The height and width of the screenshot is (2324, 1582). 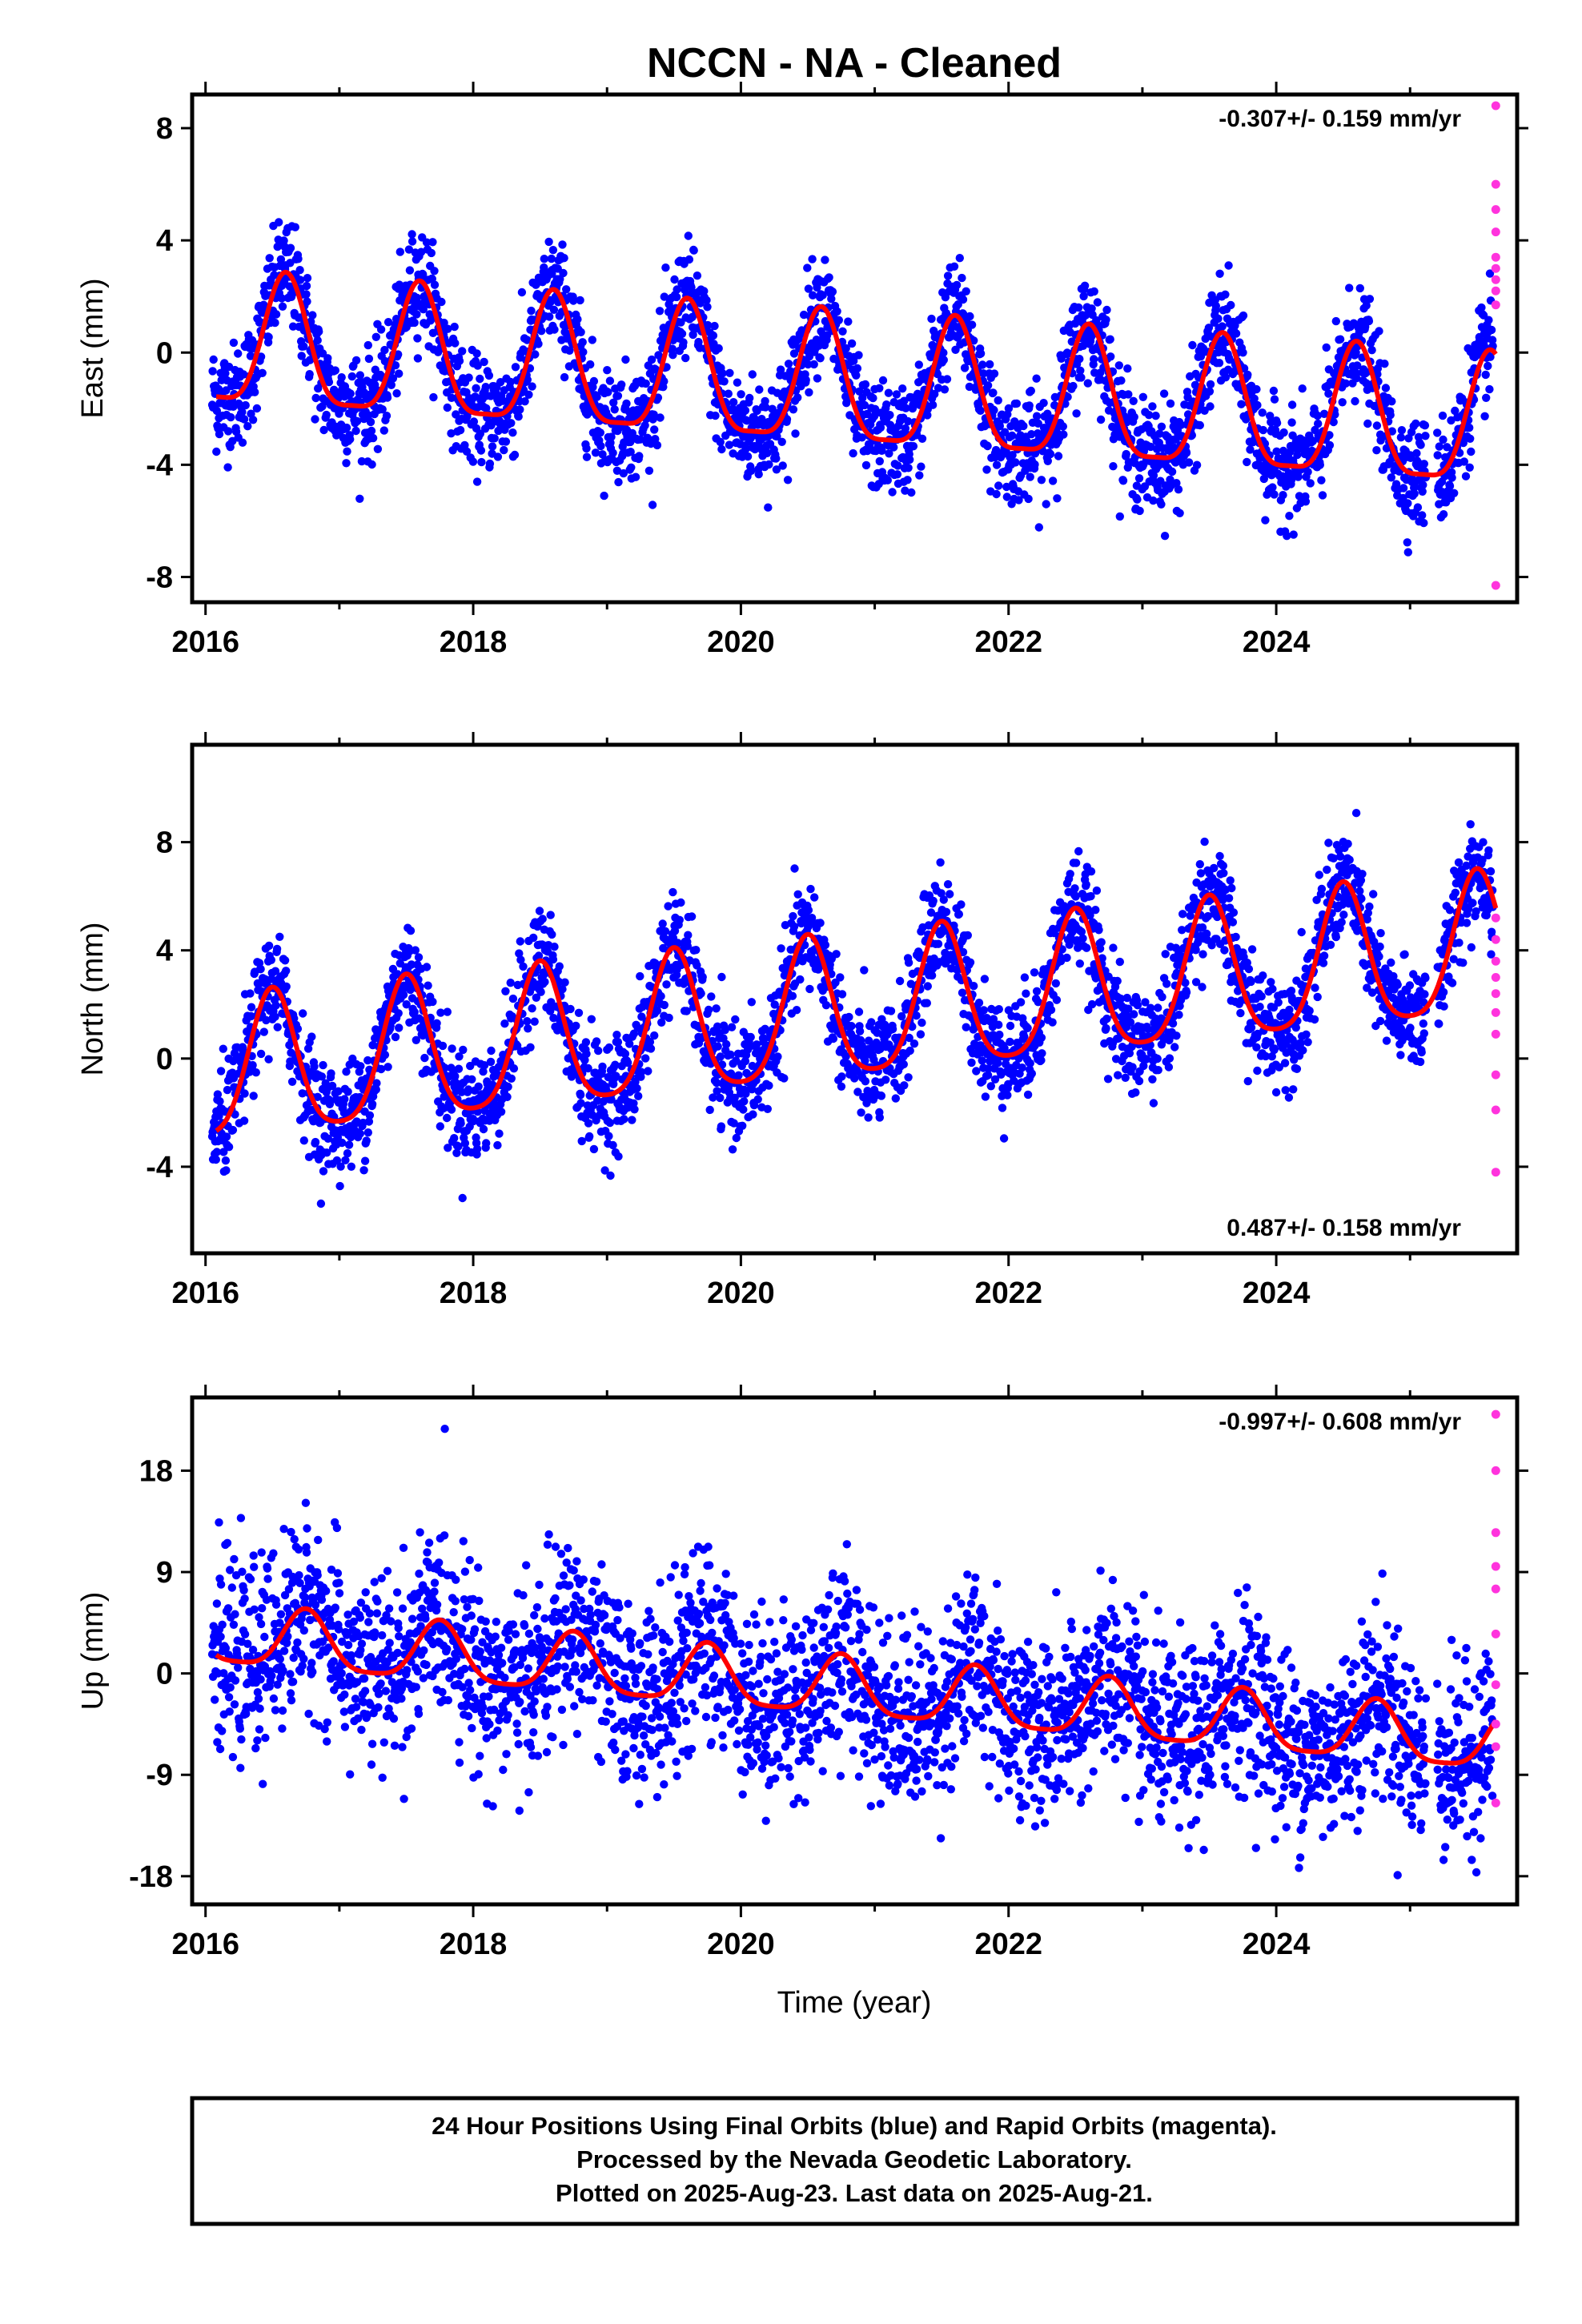 I want to click on east-rapid-point, so click(x=1495, y=210).